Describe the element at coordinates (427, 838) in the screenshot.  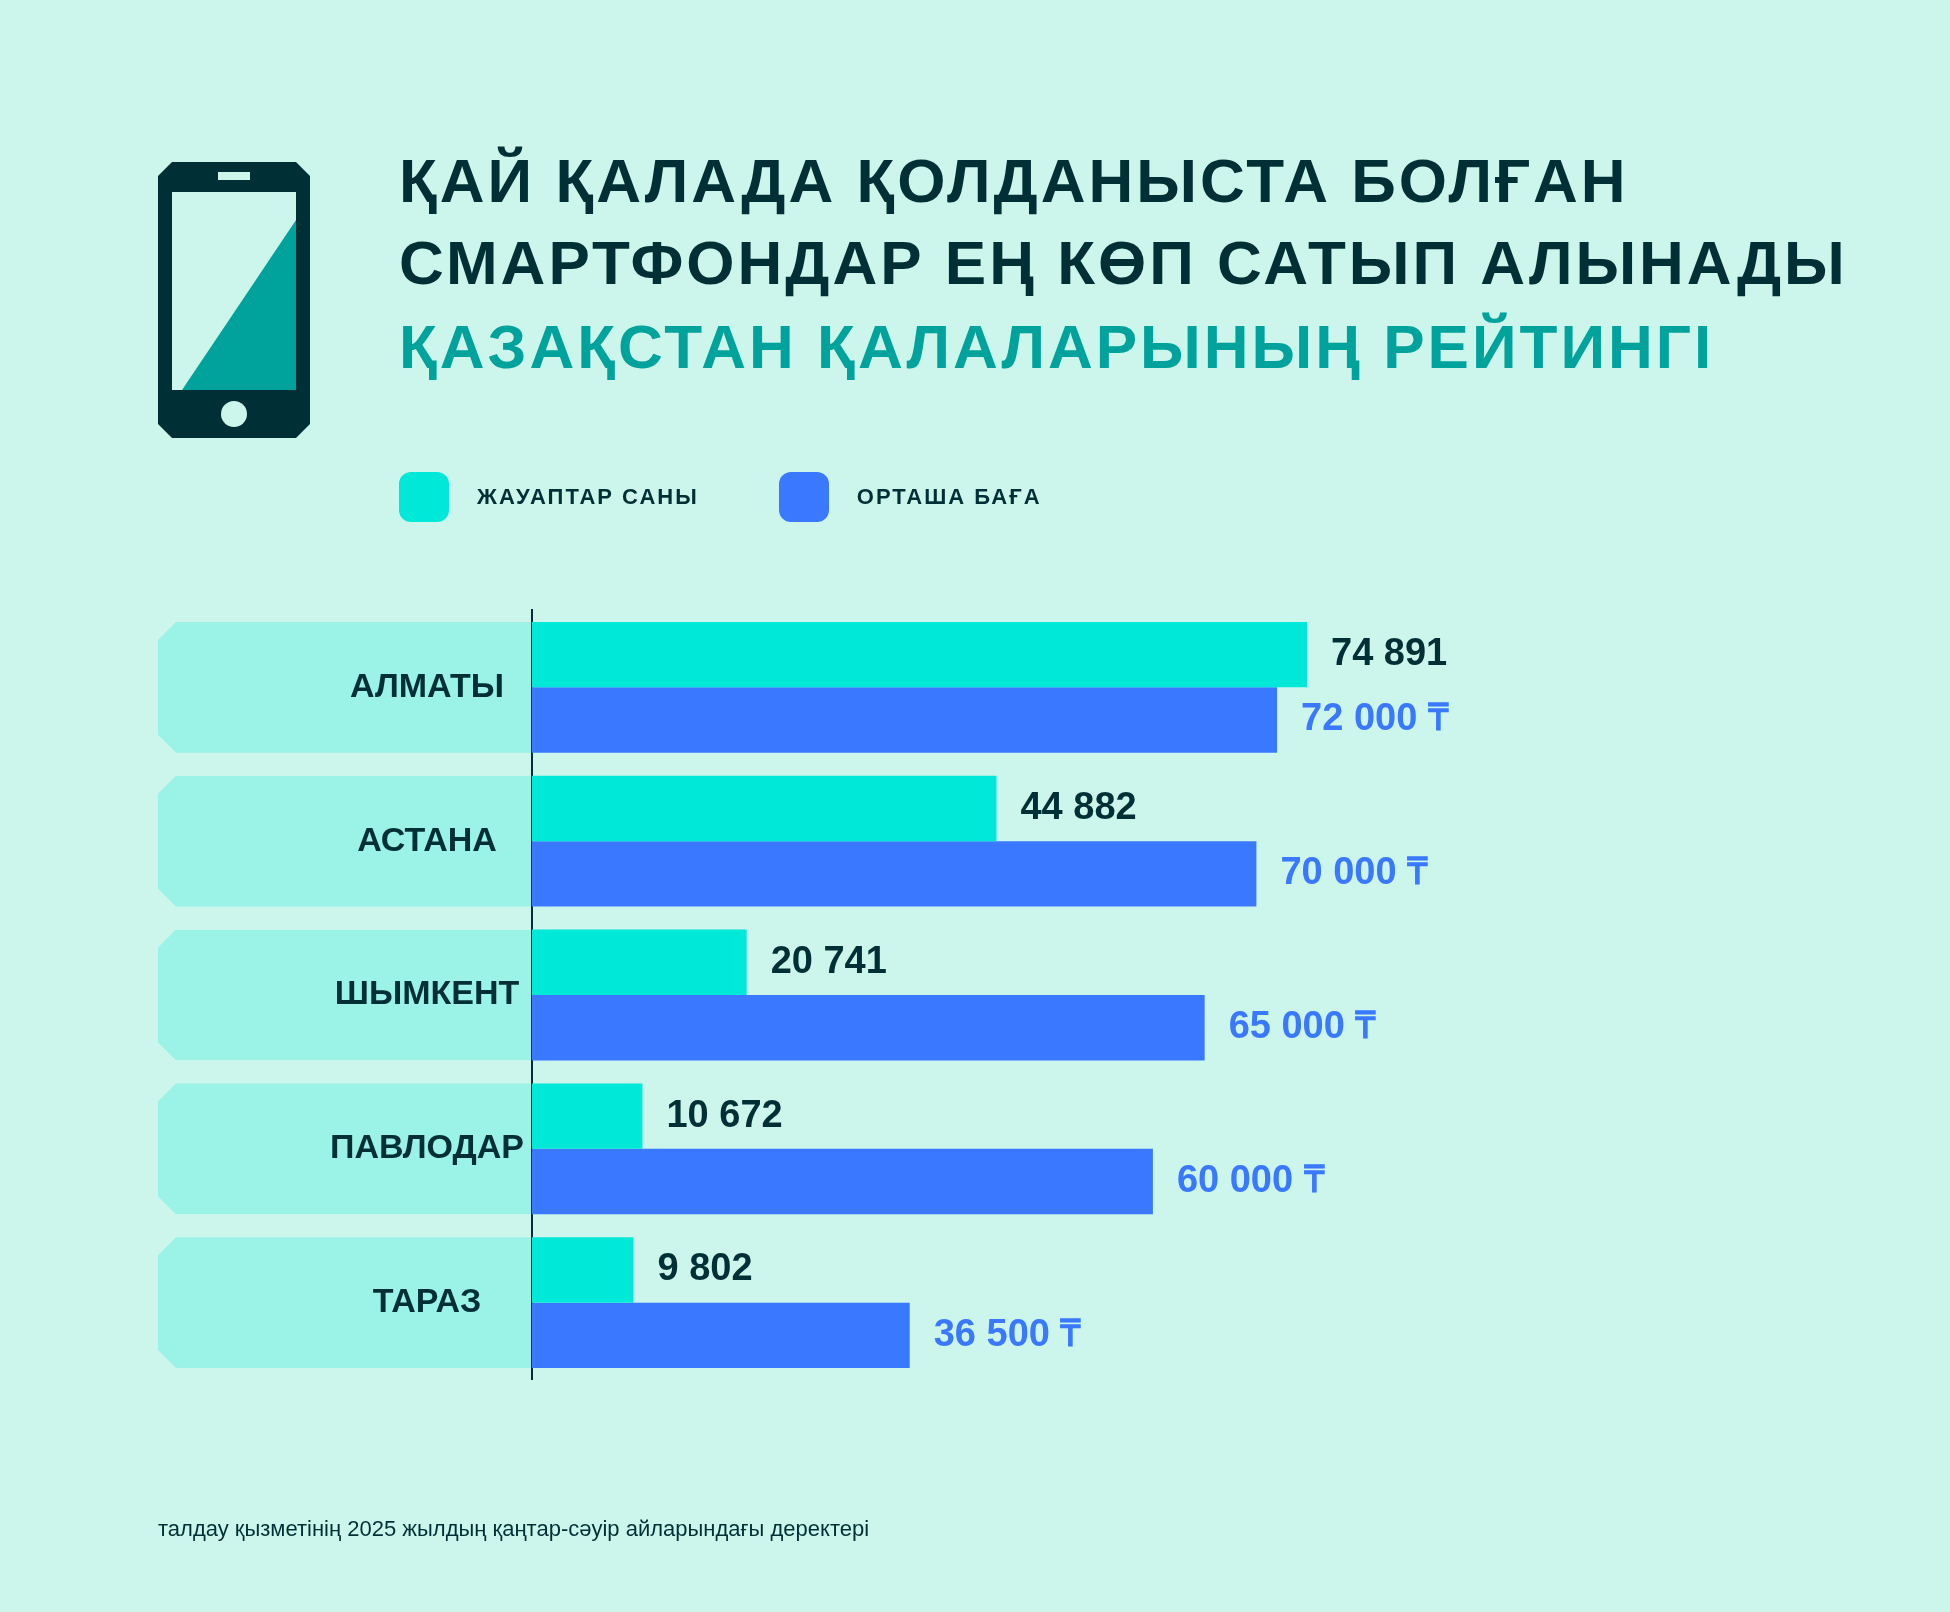
I see `y-tick-label: АСТАНА` at that location.